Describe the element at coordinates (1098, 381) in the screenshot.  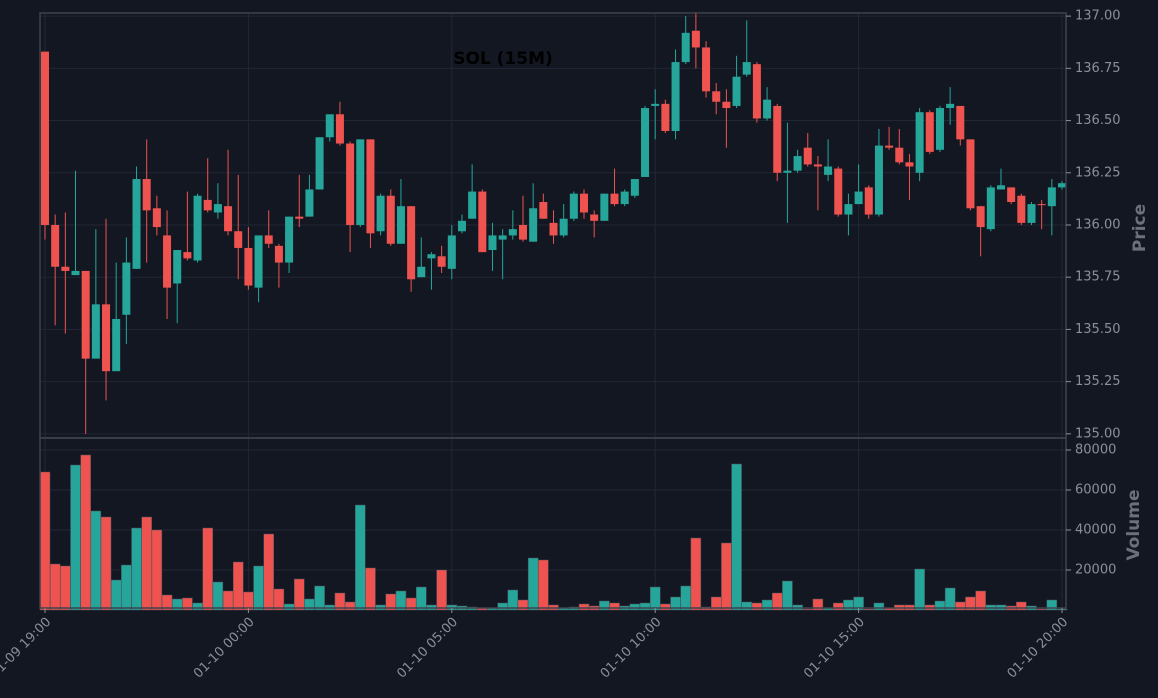
I see `y-tick-label: 135.25` at that location.